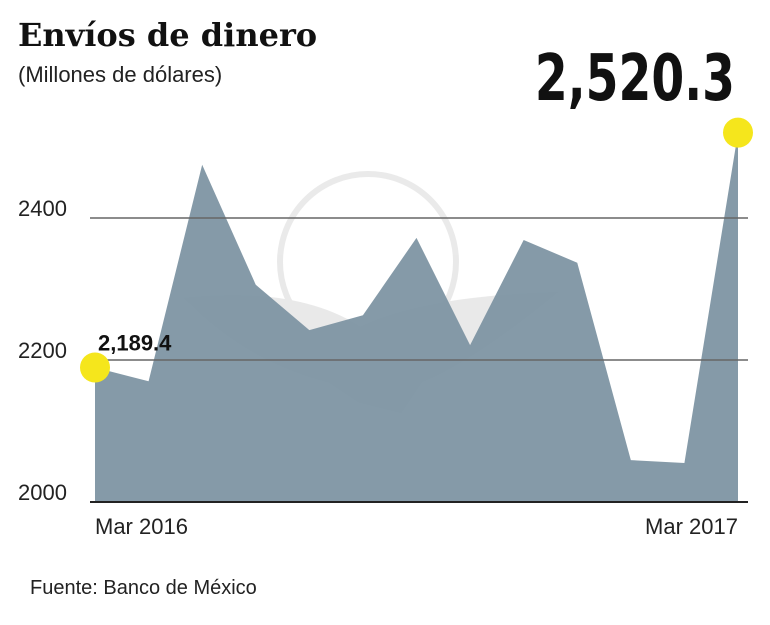  Describe the element at coordinates (143, 588) in the screenshot. I see `source: Fuente: Banco de México` at that location.